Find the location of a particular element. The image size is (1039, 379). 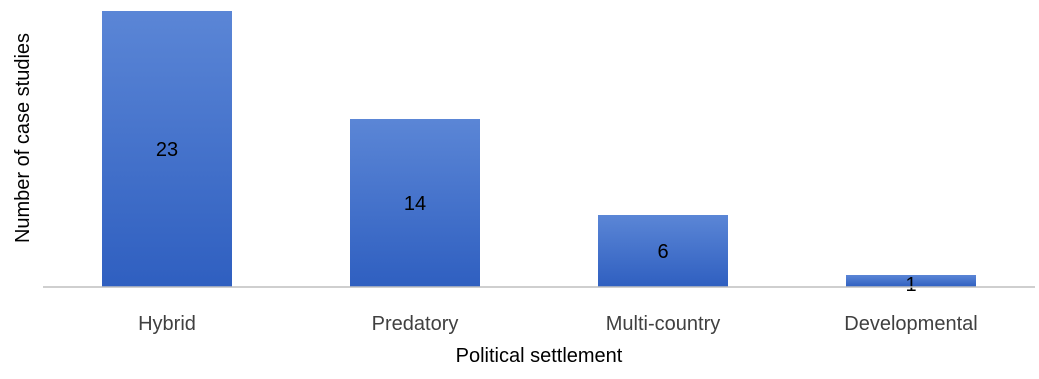

x-tick-label: Hybrid is located at coordinates (167, 324).